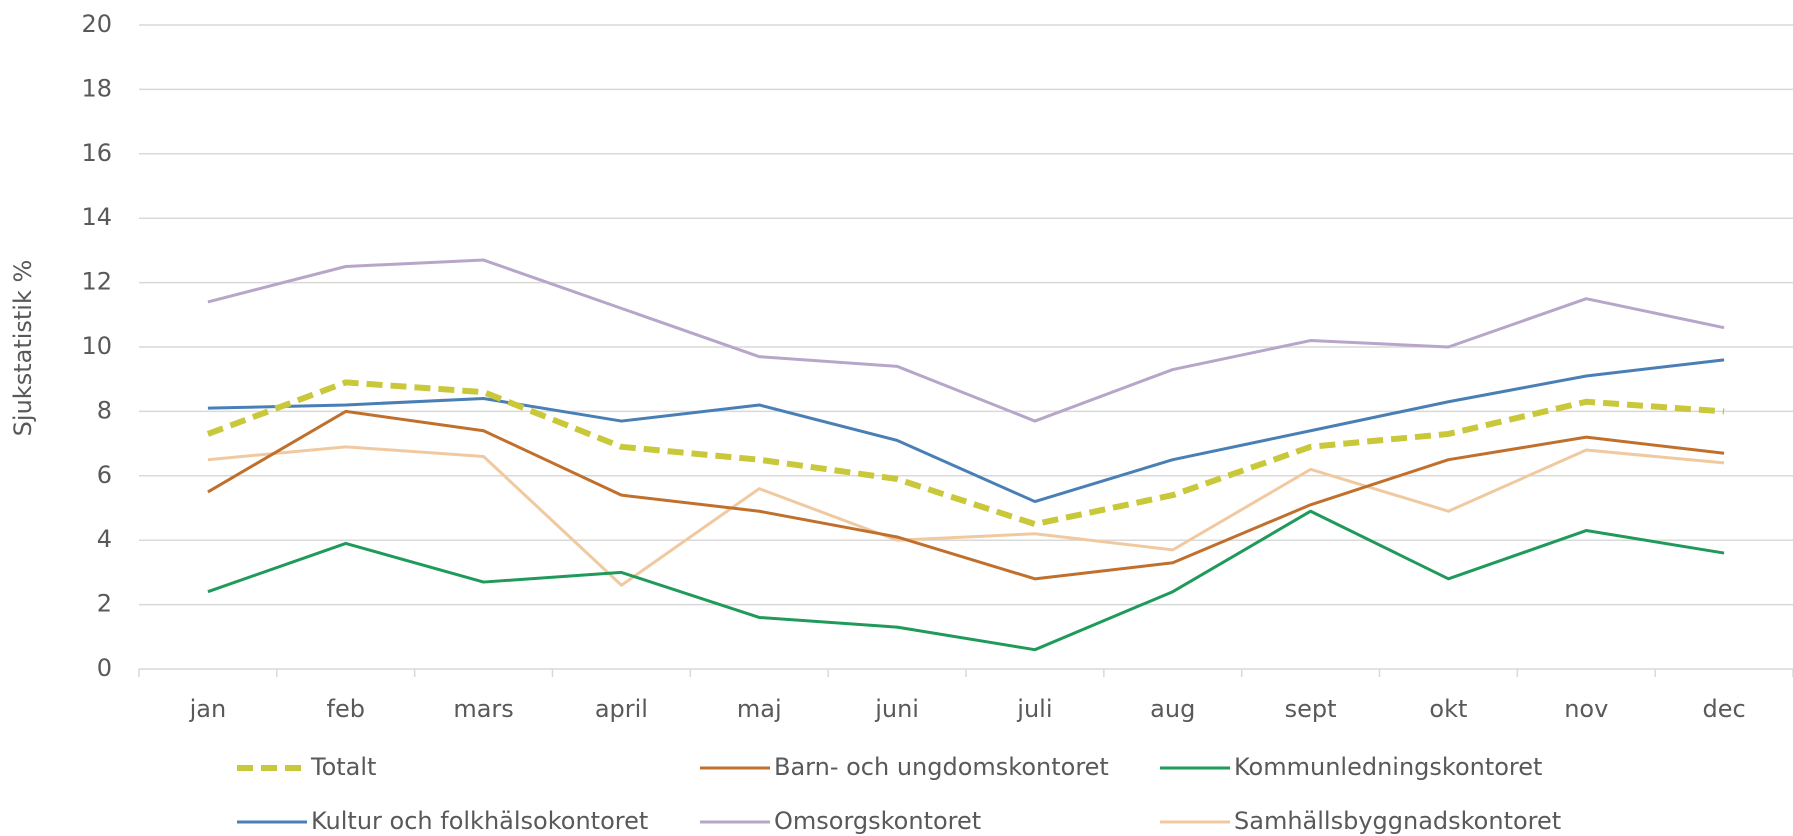 This screenshot has height=836, width=1793. Describe the element at coordinates (104, 410) in the screenshot. I see `y-tick-label: 8` at that location.